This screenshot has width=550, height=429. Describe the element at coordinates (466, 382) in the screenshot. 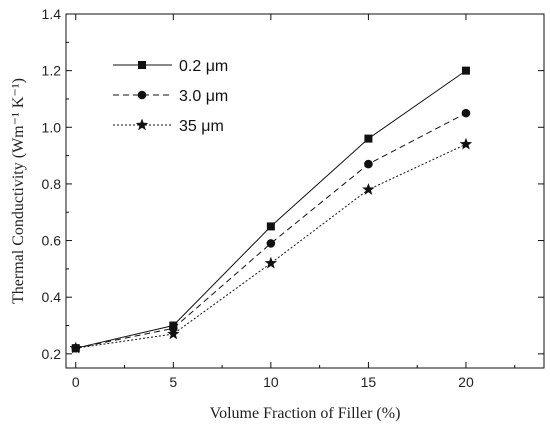

I see `x-tick-label: 20` at that location.